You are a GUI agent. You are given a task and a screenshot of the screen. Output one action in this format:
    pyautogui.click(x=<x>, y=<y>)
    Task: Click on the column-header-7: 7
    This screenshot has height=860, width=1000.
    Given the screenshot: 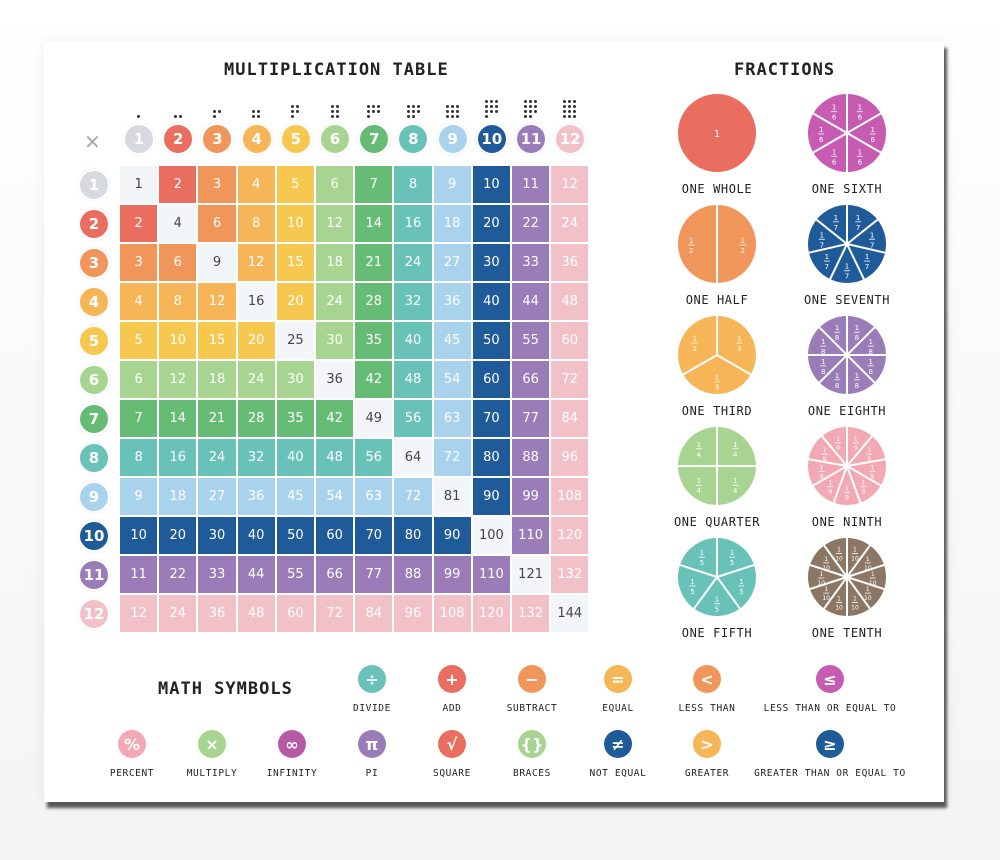 What is the action you would take?
    pyautogui.click(x=374, y=139)
    